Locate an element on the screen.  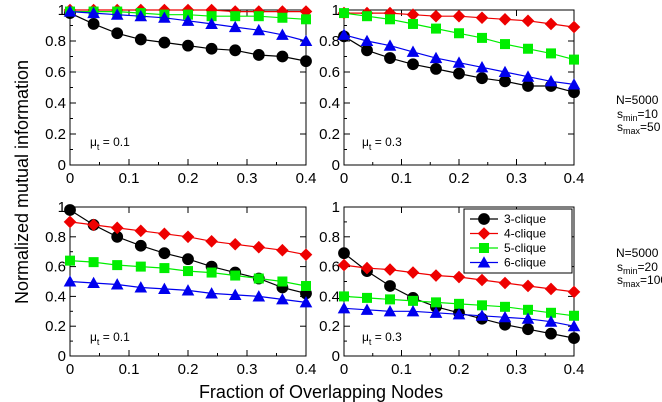
legend-label: 6-clique is located at coordinates (525, 263).